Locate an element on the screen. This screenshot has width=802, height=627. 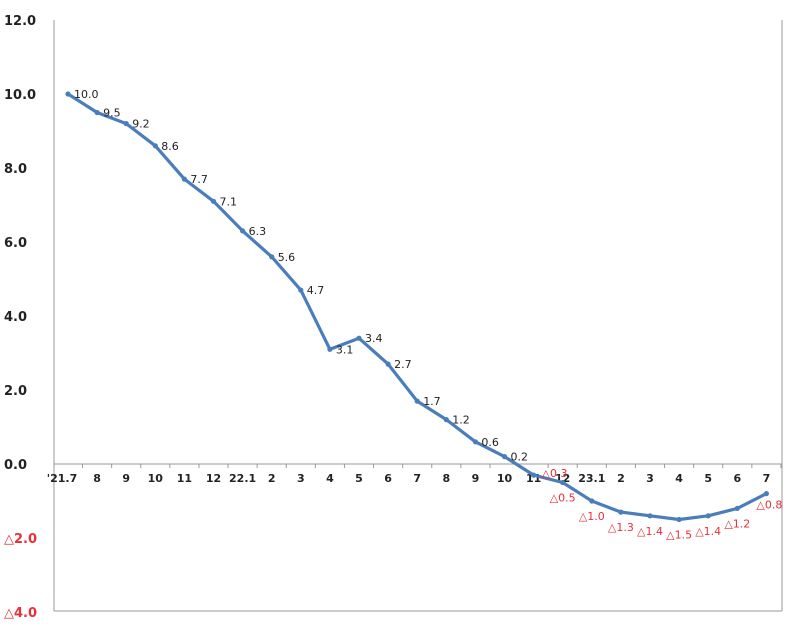
data-label: 6.3 is located at coordinates (258, 231).